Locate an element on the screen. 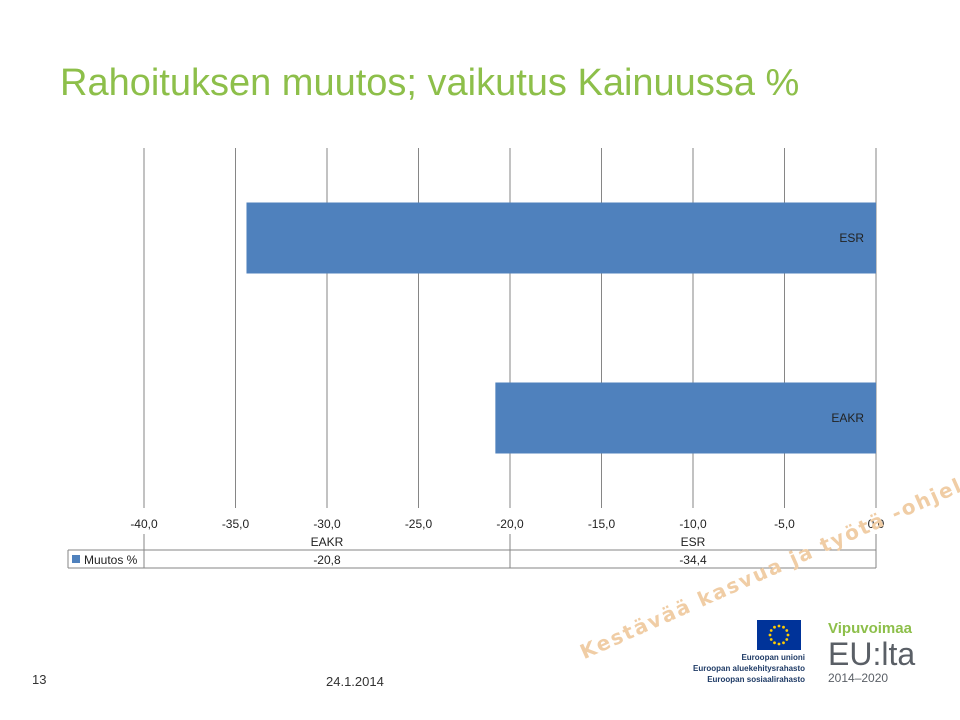 The height and width of the screenshot is (720, 960). eu-union-label: Euroopan unioni is located at coordinates (773, 657).